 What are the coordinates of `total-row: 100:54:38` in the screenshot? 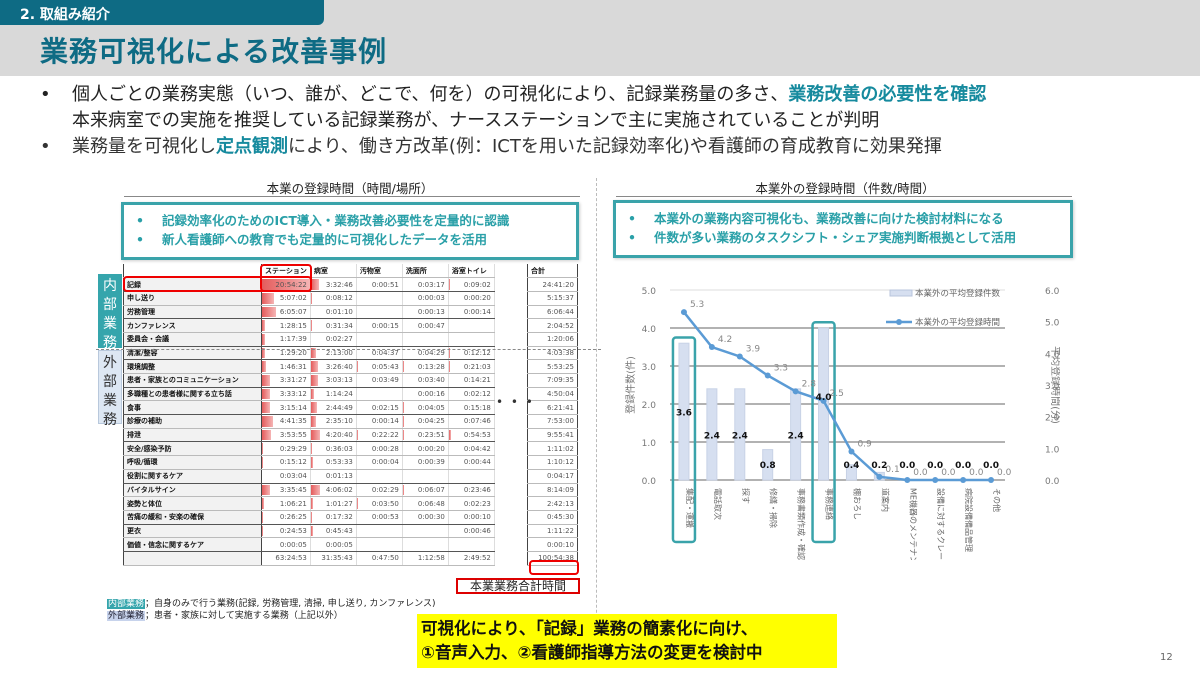 It's located at (552, 558).